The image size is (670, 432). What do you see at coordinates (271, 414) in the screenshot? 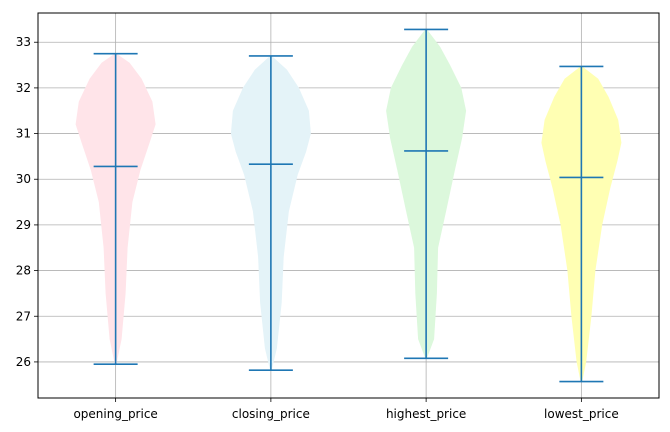
I see `x-tick-label-closing_price: closing_price` at bounding box center [271, 414].